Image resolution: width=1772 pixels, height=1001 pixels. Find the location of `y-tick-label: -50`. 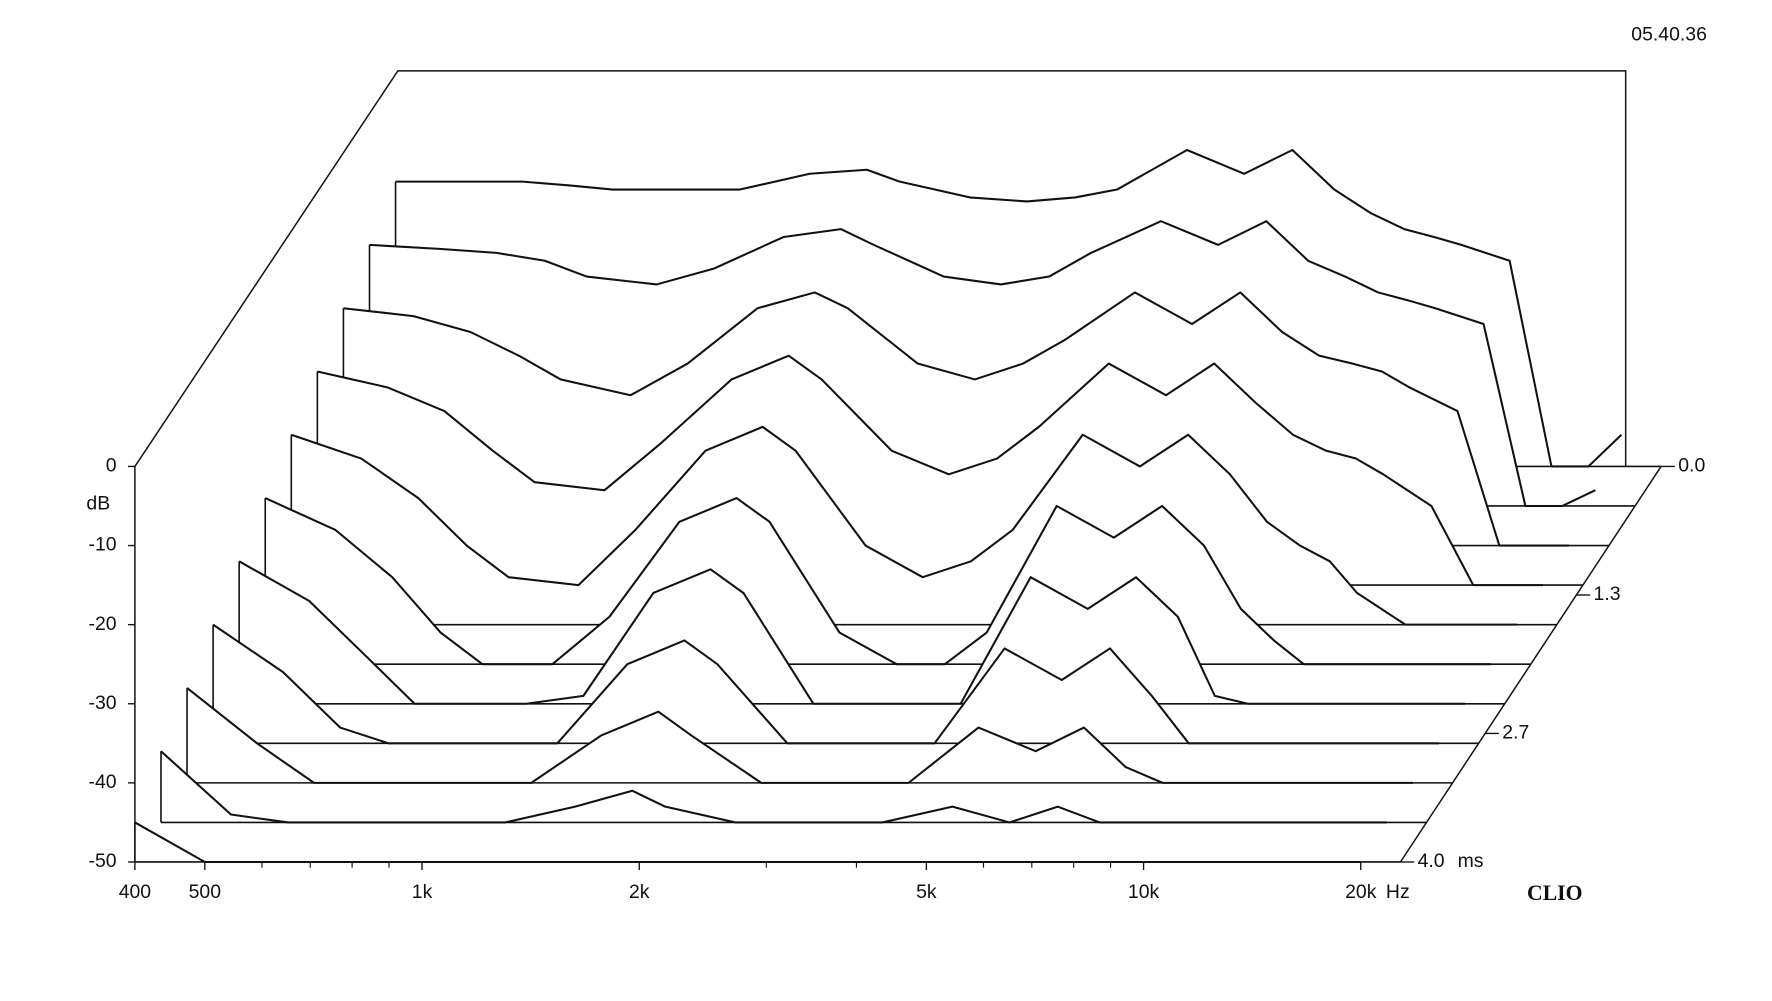

y-tick-label: -50 is located at coordinates (103, 861).